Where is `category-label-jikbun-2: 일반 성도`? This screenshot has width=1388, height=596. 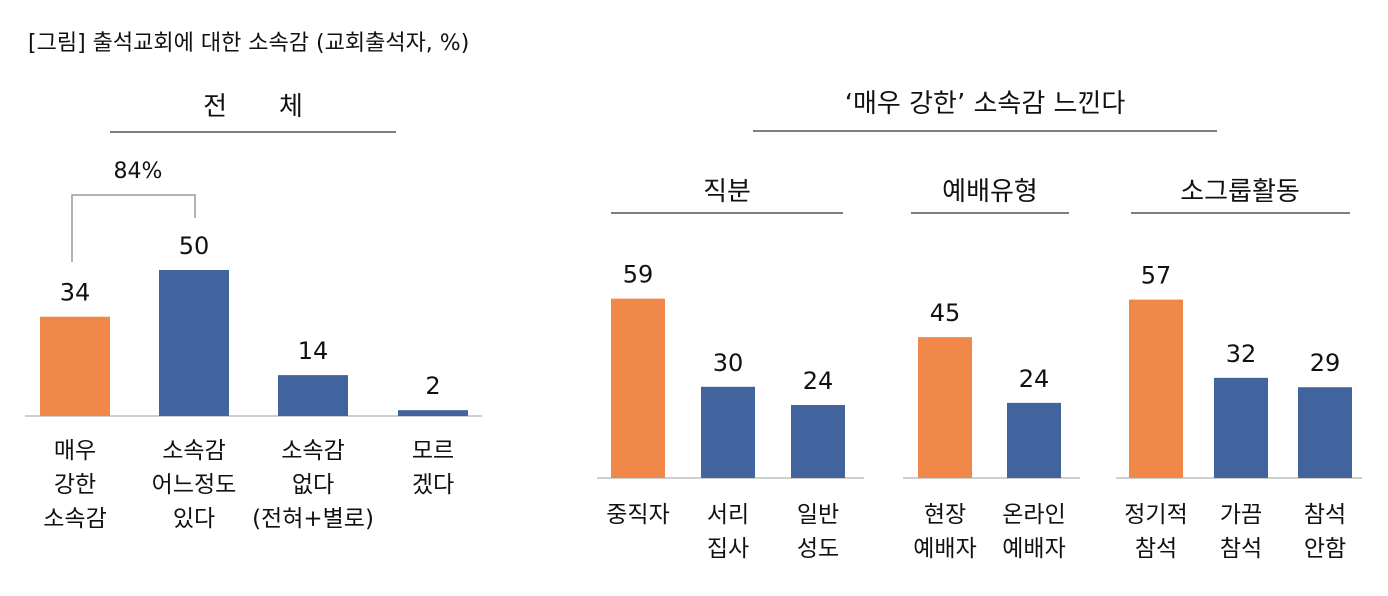 category-label-jikbun-2: 일반 성도 is located at coordinates (818, 532).